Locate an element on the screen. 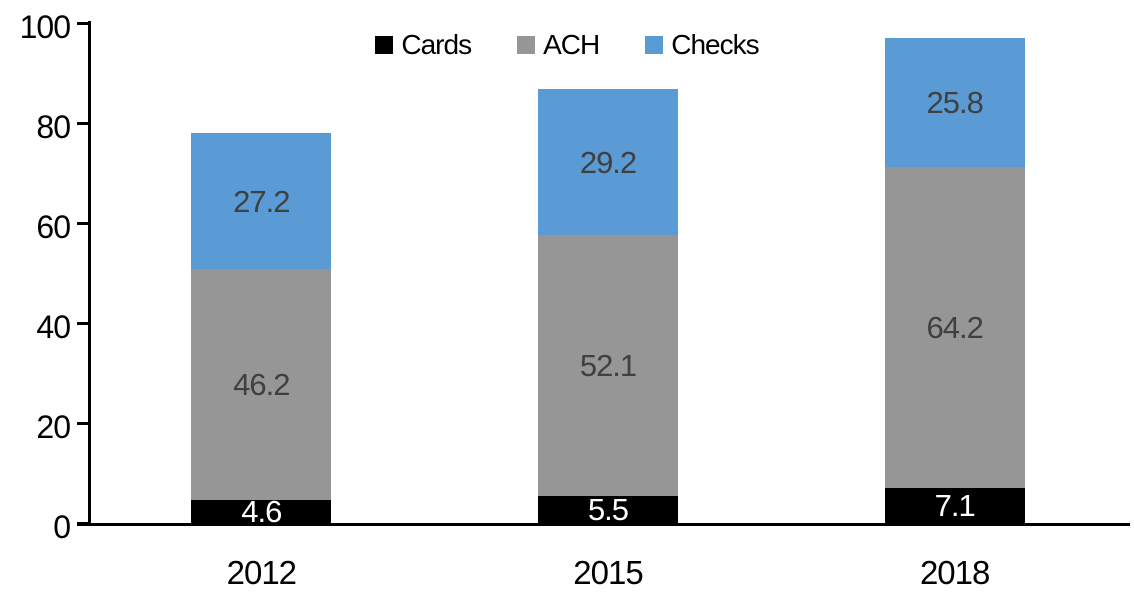 The height and width of the screenshot is (599, 1134). y-tick-label: 40 is located at coordinates (53, 327).